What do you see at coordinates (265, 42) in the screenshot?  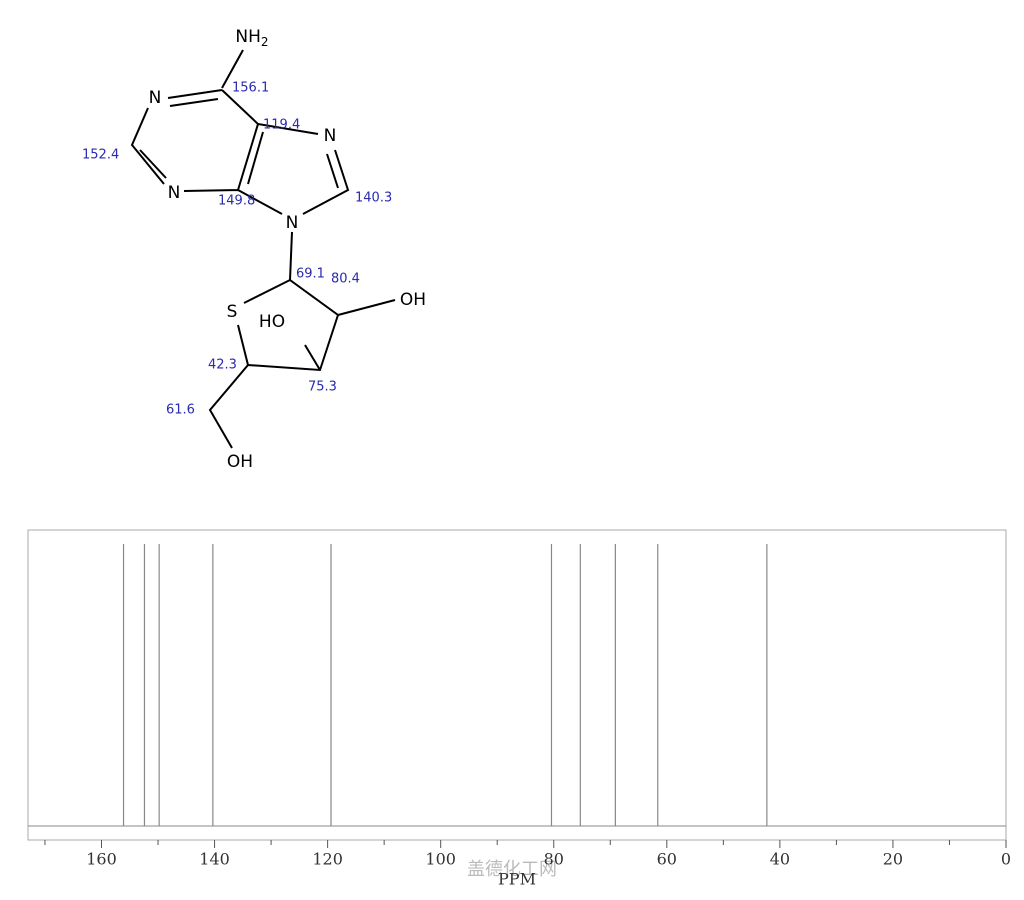 I see `atom-subscript: 2` at bounding box center [265, 42].